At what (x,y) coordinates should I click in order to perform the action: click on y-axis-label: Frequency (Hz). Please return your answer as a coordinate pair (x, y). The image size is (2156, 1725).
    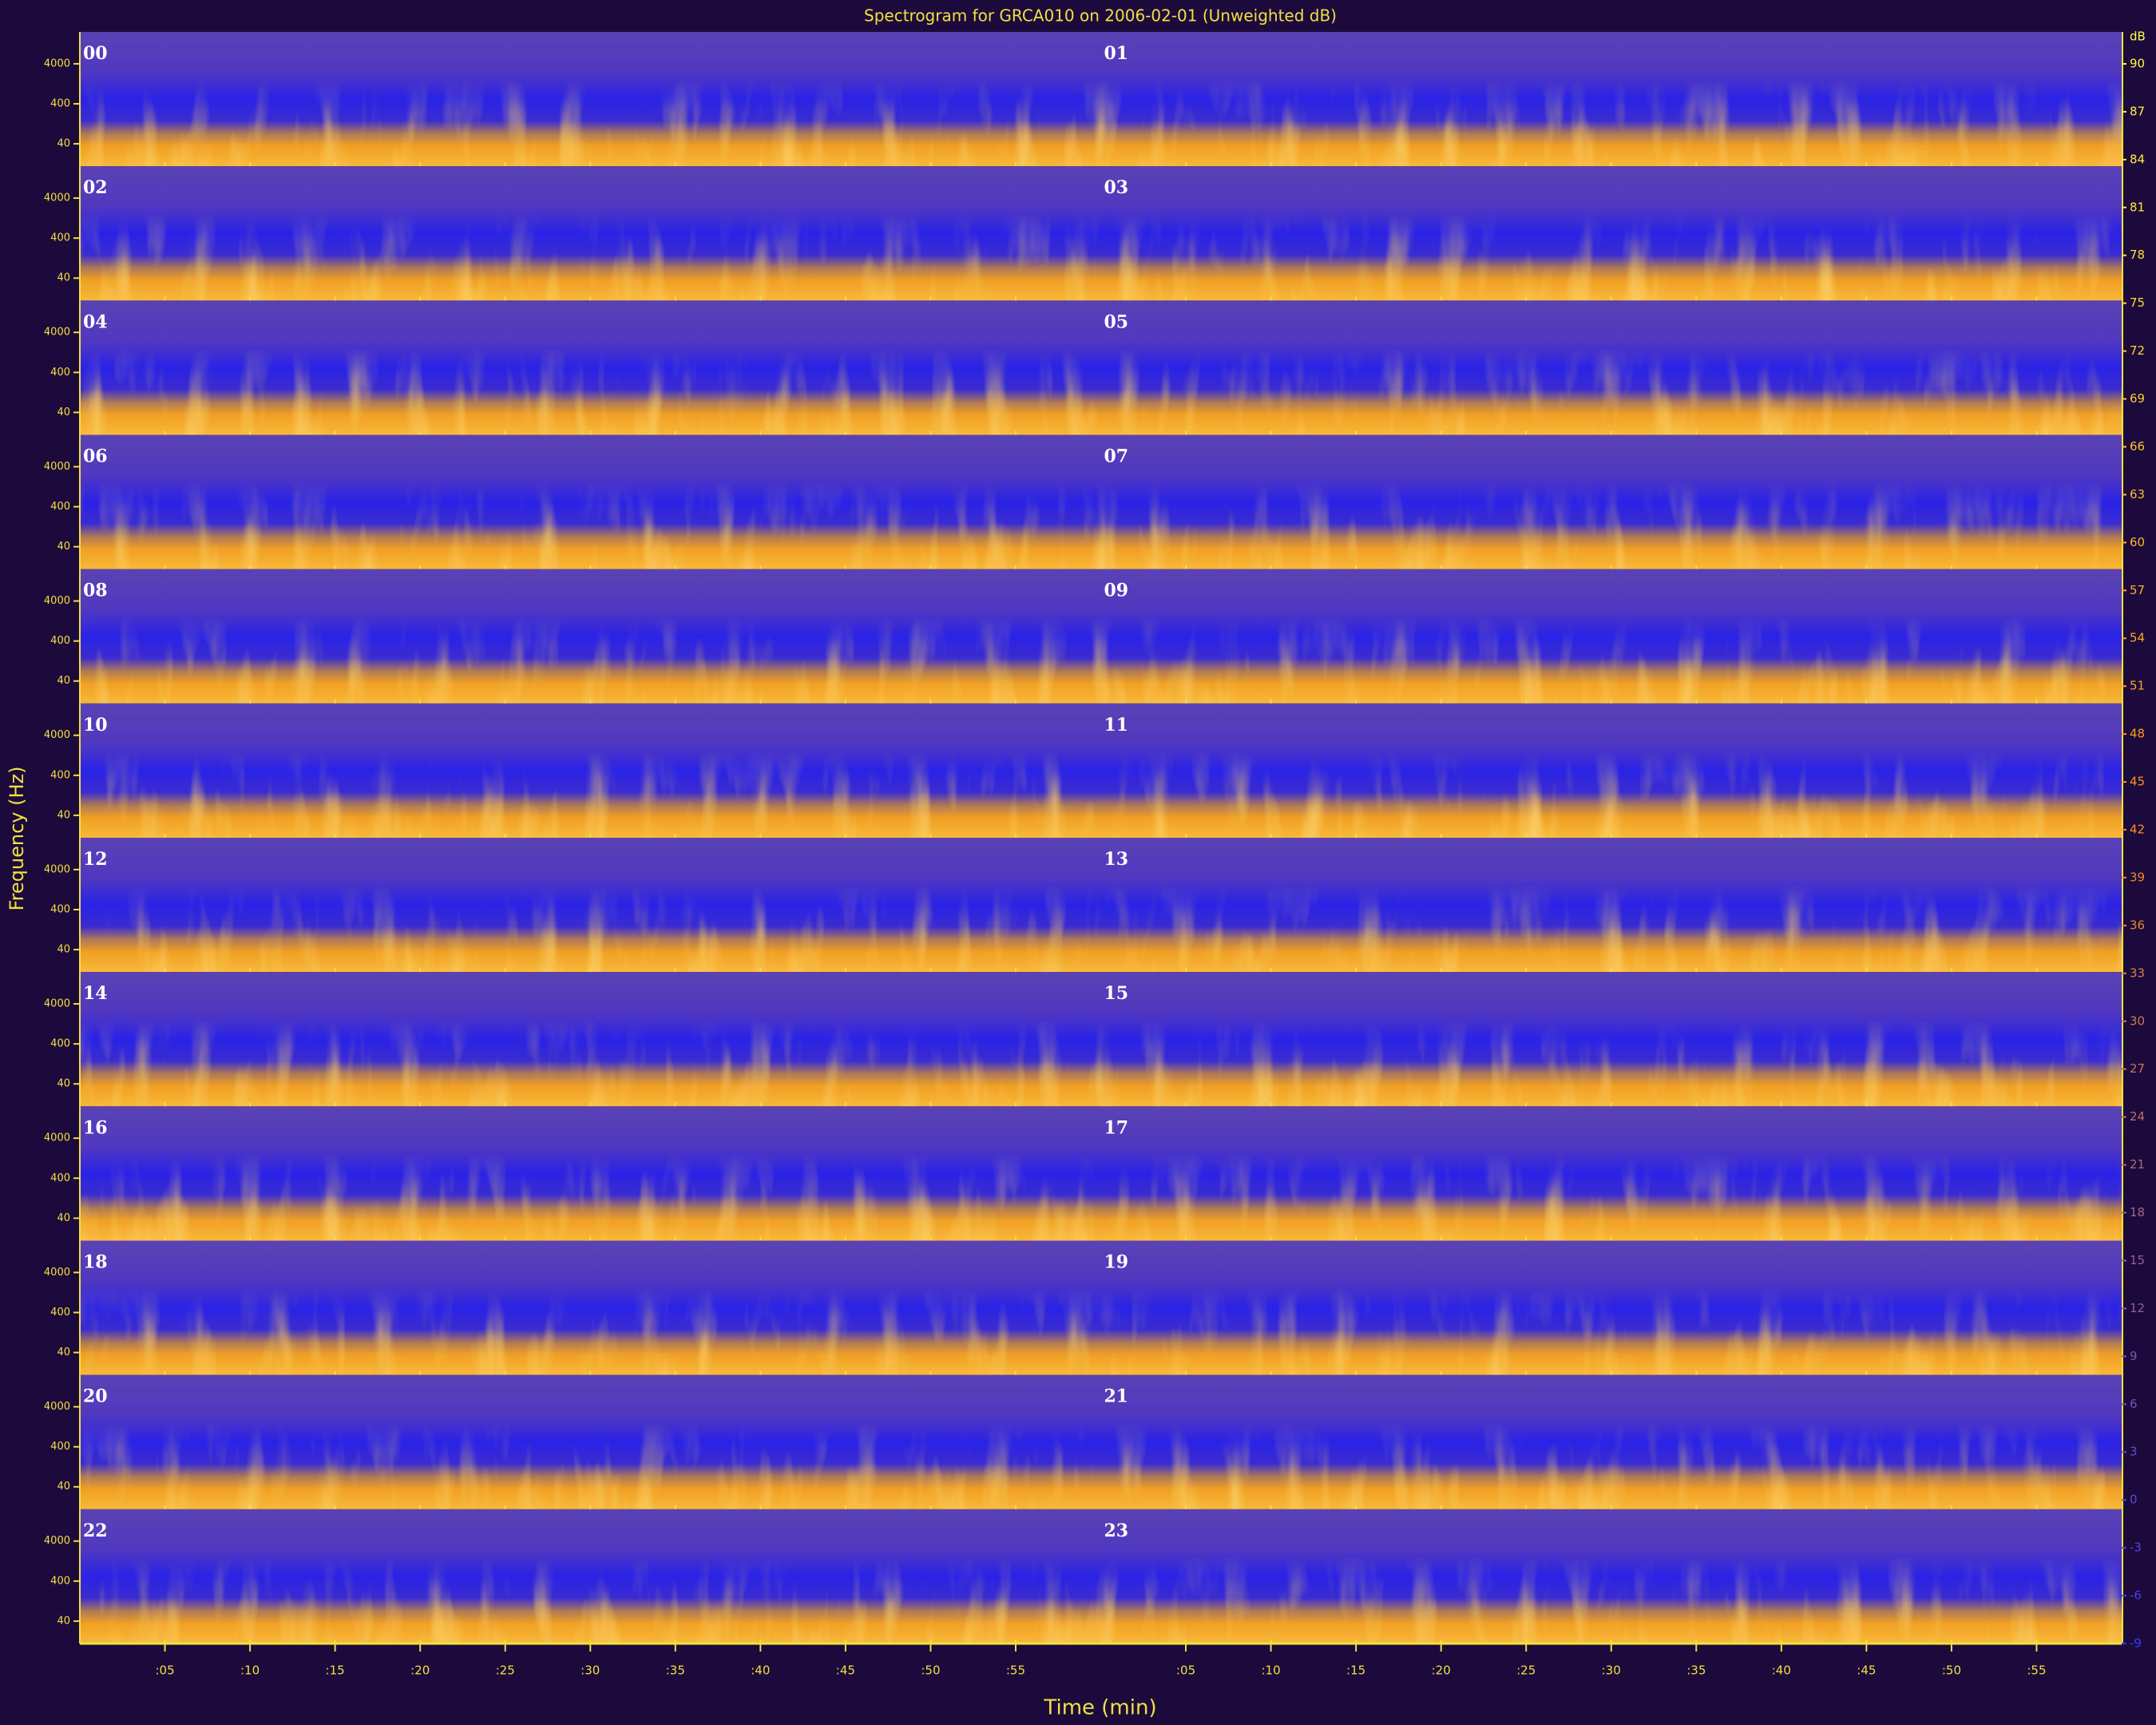
    Looking at the image, I should click on (17, 839).